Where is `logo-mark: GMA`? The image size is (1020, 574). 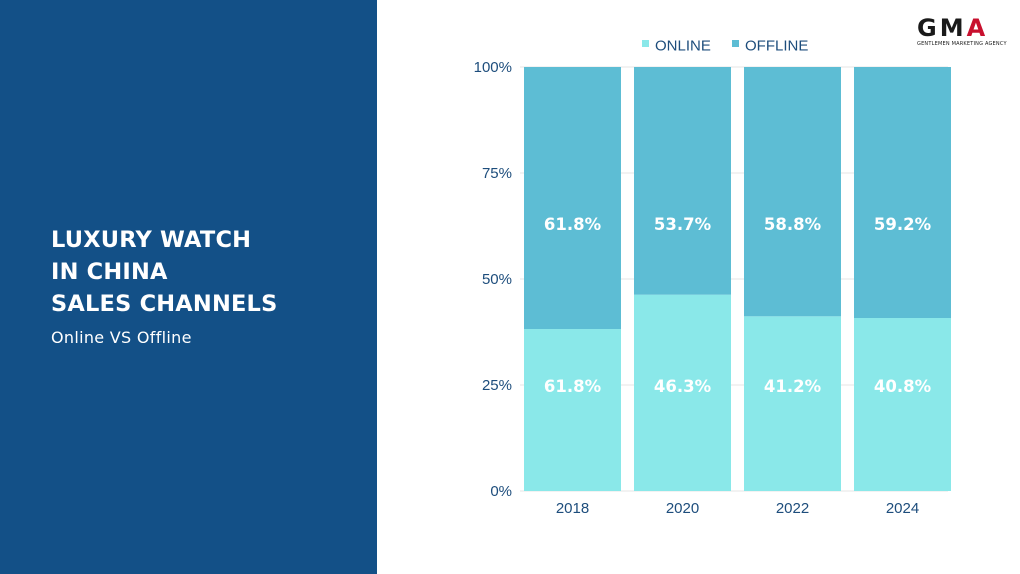 logo-mark: GMA is located at coordinates (963, 28).